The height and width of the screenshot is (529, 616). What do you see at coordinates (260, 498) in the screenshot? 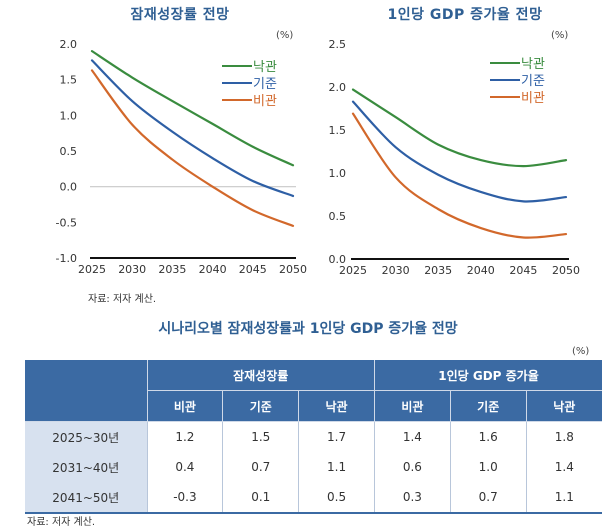
I see `table-cell: 0.1` at bounding box center [260, 498].